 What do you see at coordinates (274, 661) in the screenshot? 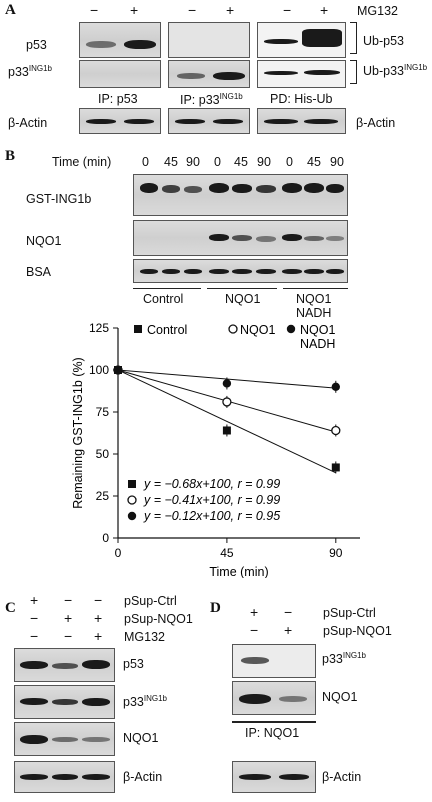
I see `blot-d-p33` at bounding box center [274, 661].